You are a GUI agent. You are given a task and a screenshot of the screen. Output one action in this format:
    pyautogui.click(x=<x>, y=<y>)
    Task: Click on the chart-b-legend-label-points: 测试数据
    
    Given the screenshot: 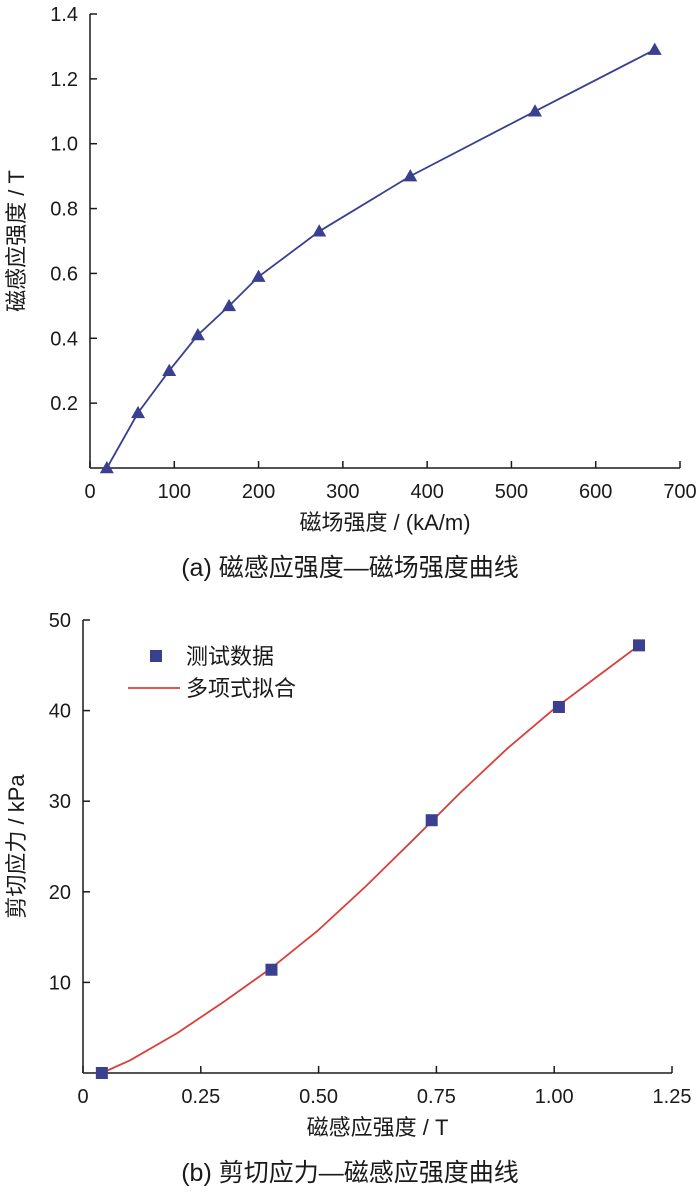 What is the action you would take?
    pyautogui.click(x=230, y=656)
    